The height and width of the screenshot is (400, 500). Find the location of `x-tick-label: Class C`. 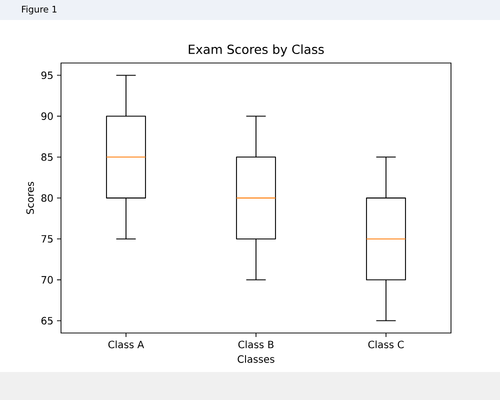

x-tick-label: Class C is located at coordinates (386, 344).